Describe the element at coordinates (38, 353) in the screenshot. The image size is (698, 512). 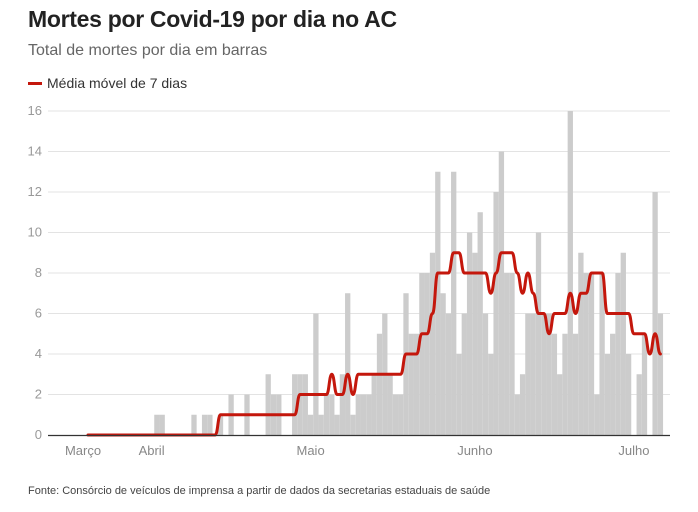
I see `y-tick-label: 4` at that location.